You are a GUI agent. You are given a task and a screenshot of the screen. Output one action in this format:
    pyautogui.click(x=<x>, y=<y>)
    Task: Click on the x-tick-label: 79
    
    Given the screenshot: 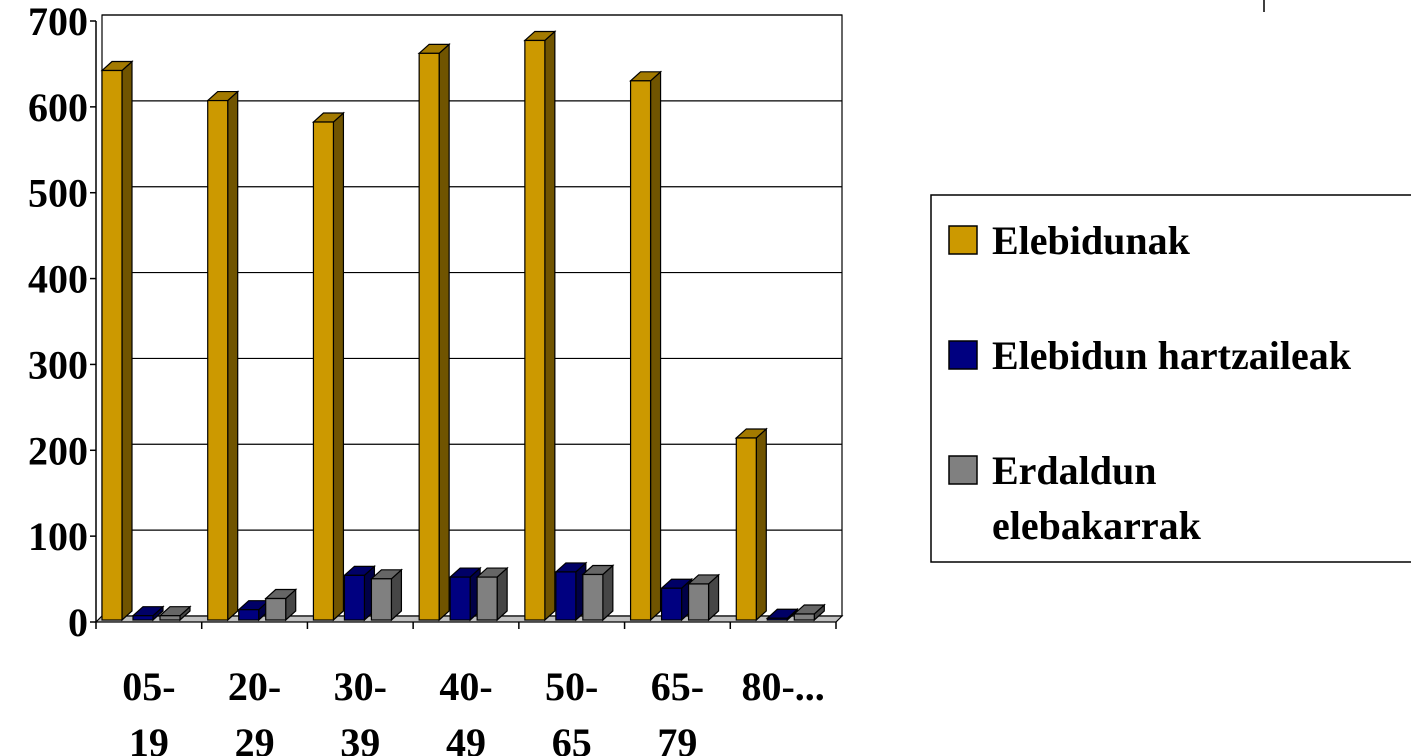 What is the action you would take?
    pyautogui.click(x=677, y=738)
    